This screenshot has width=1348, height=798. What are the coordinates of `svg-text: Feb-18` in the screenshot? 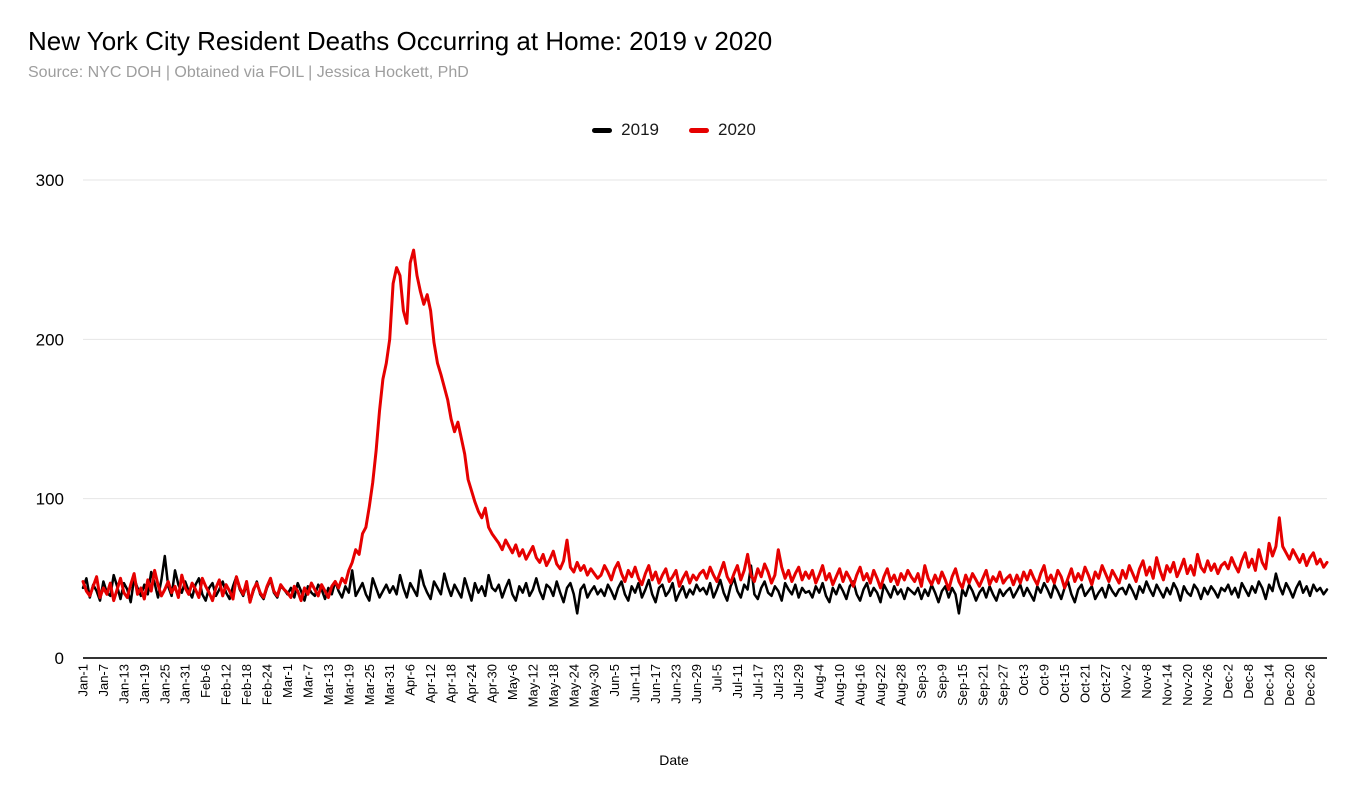 It's located at (246, 684).